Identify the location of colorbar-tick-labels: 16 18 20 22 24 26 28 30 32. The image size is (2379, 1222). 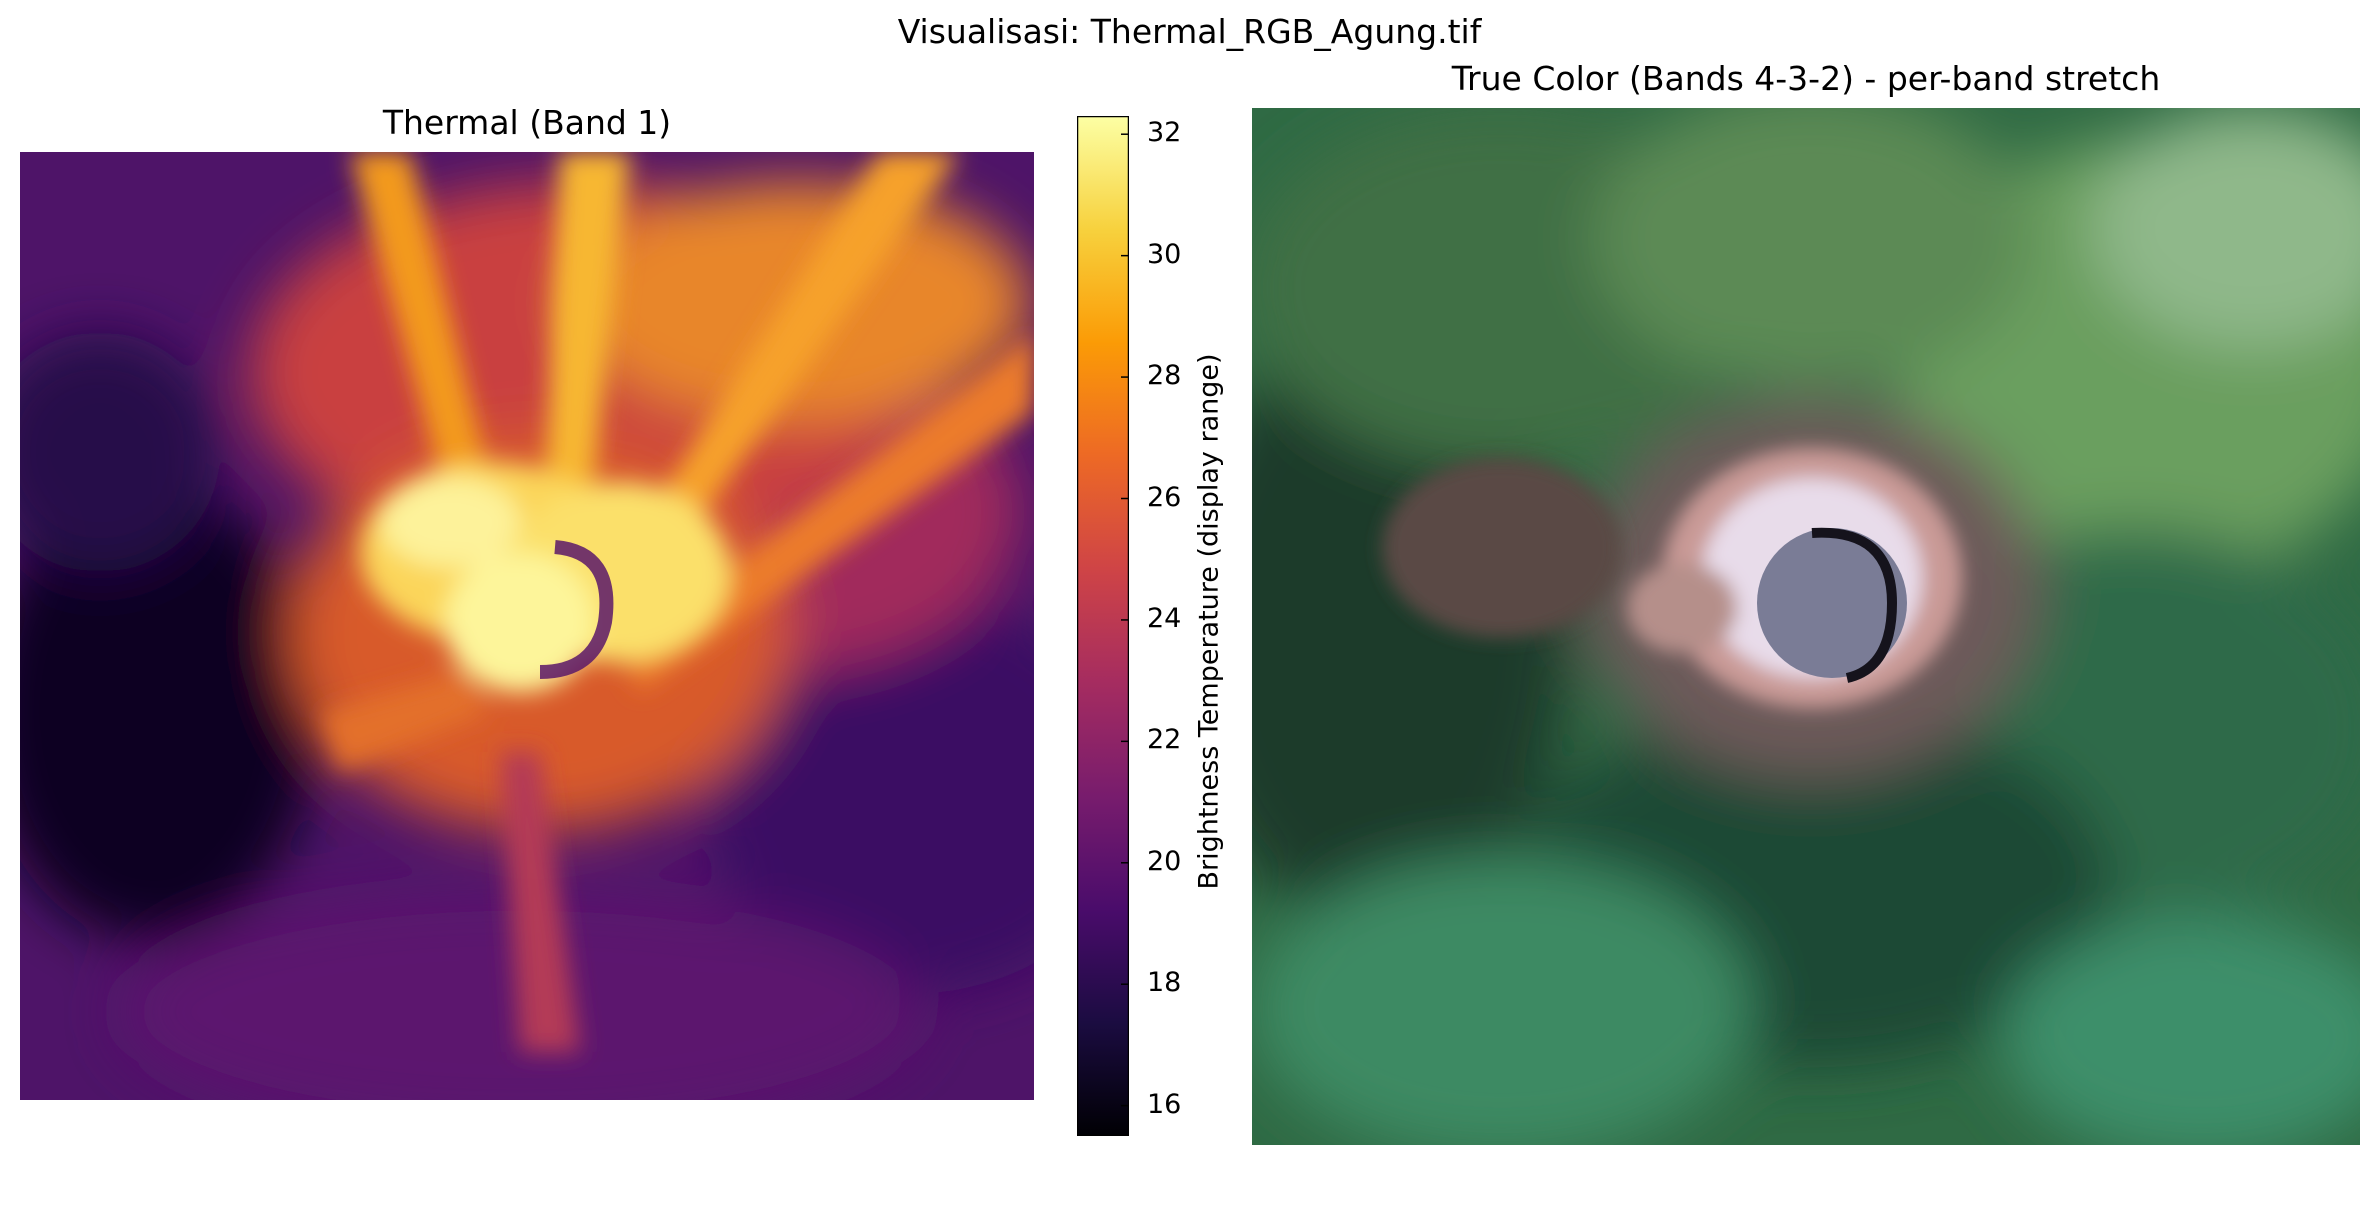
(1182, 626).